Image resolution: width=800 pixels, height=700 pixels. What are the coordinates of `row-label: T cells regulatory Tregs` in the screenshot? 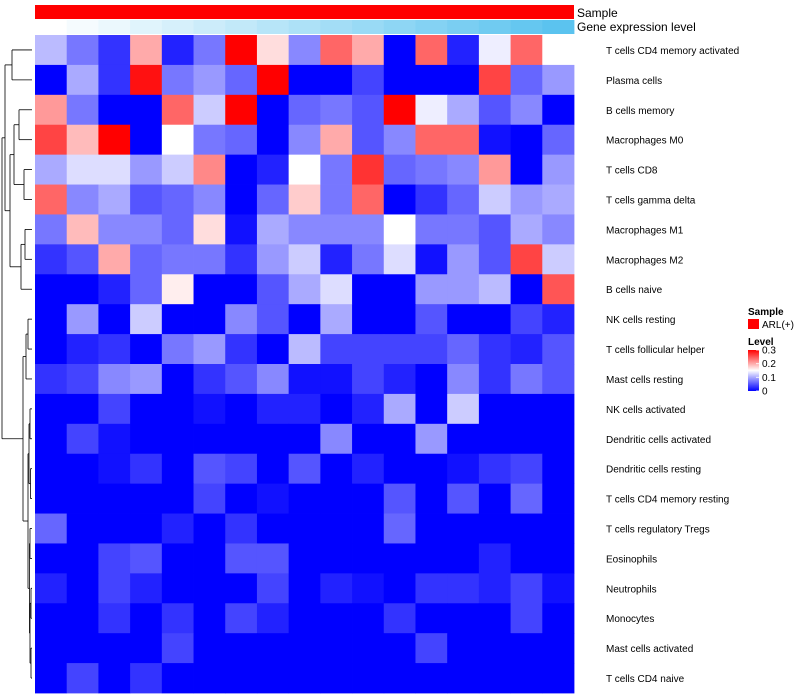 It's located at (658, 530).